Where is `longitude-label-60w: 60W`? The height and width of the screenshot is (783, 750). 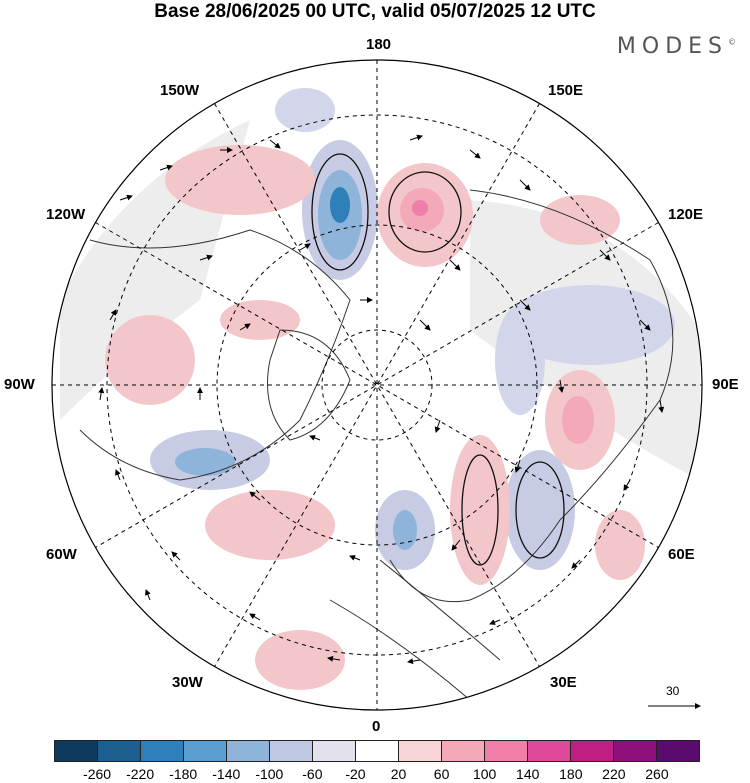
longitude-label-60w: 60W is located at coordinates (61, 554).